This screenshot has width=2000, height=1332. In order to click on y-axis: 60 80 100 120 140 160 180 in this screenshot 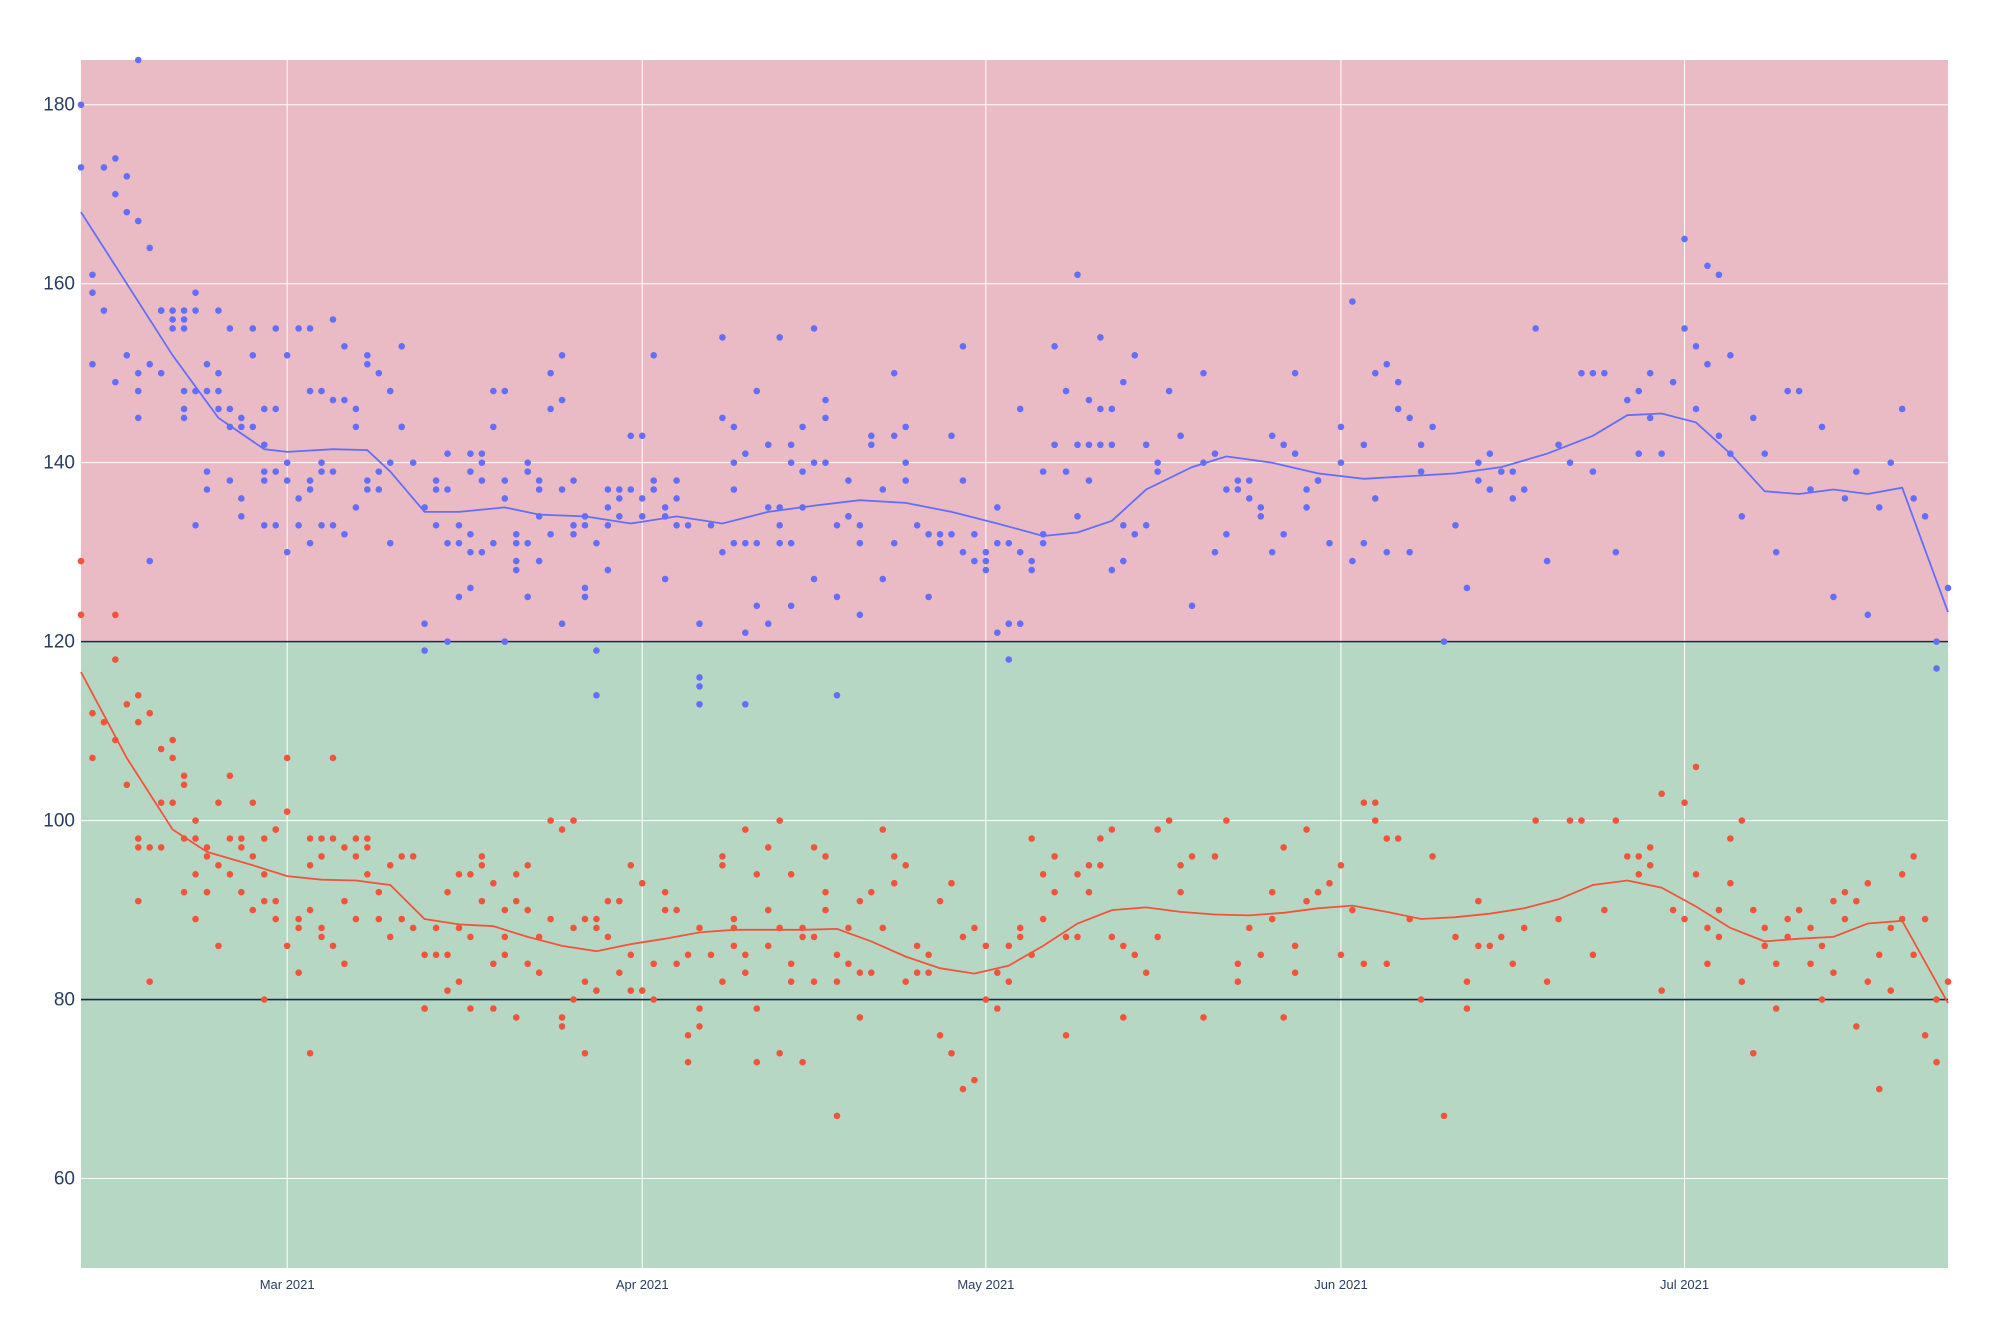, I will do `click(59, 642)`.